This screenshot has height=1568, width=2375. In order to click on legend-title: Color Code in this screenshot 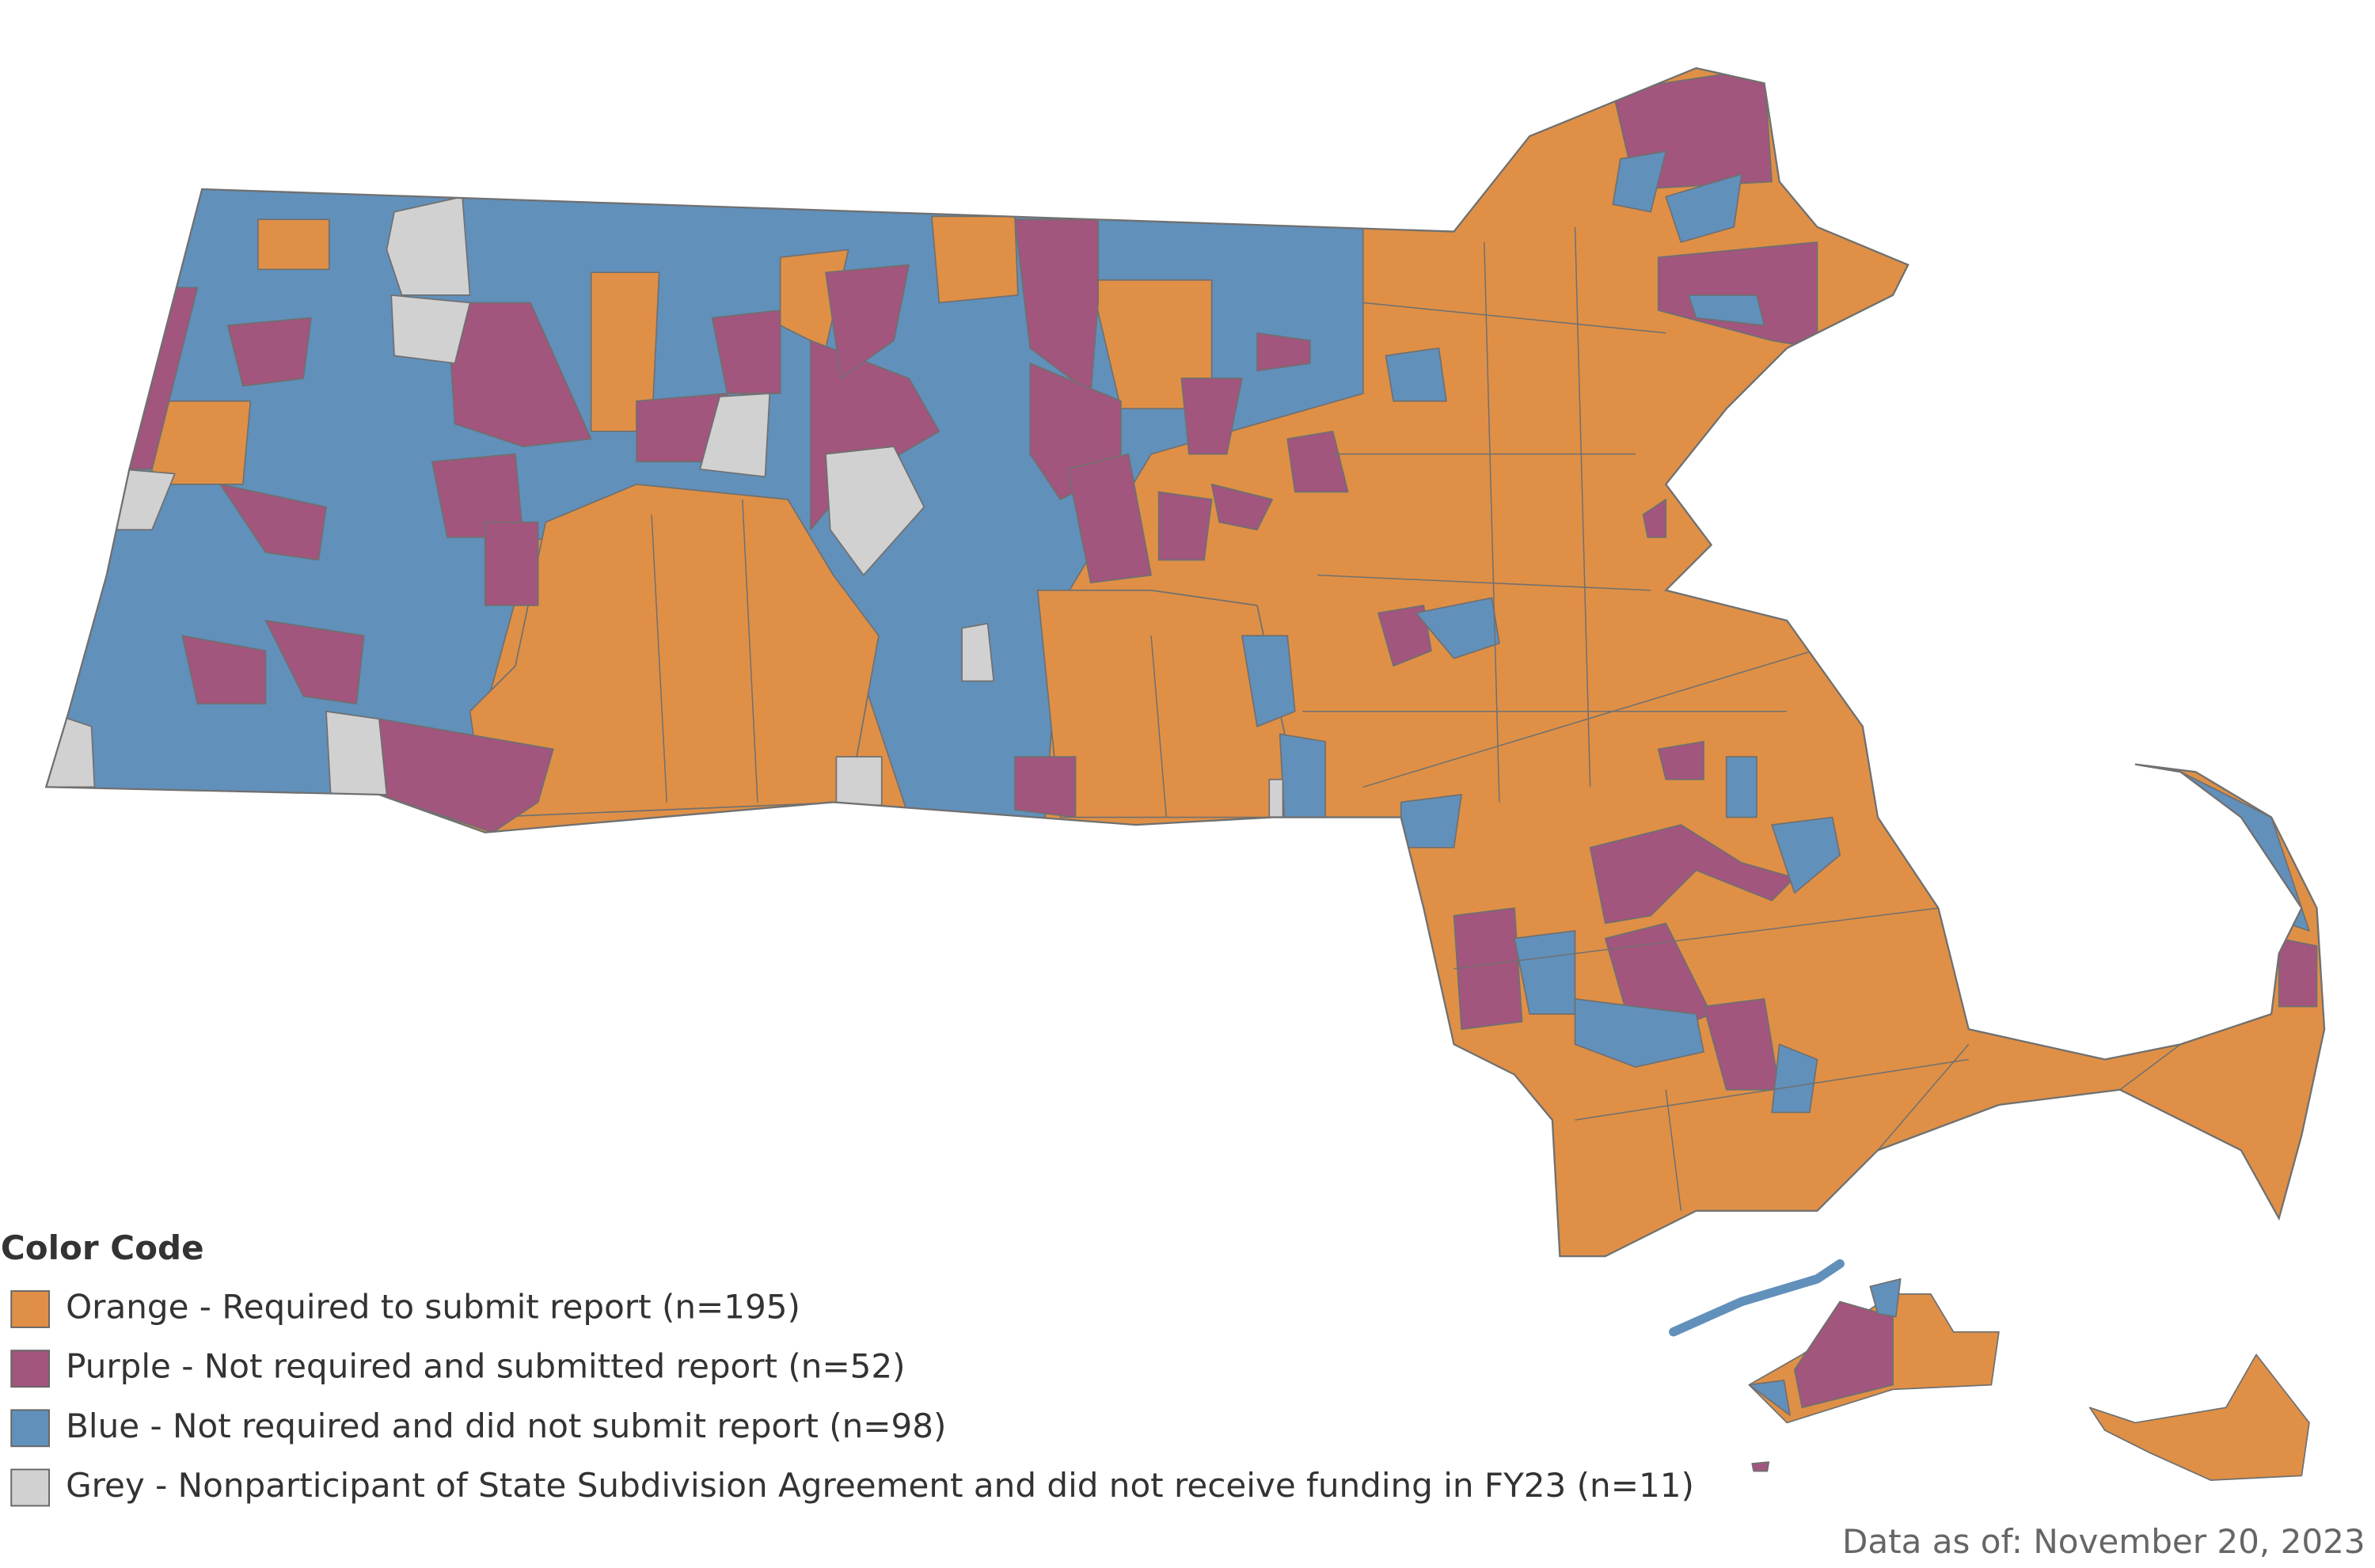, I will do `click(102, 1247)`.